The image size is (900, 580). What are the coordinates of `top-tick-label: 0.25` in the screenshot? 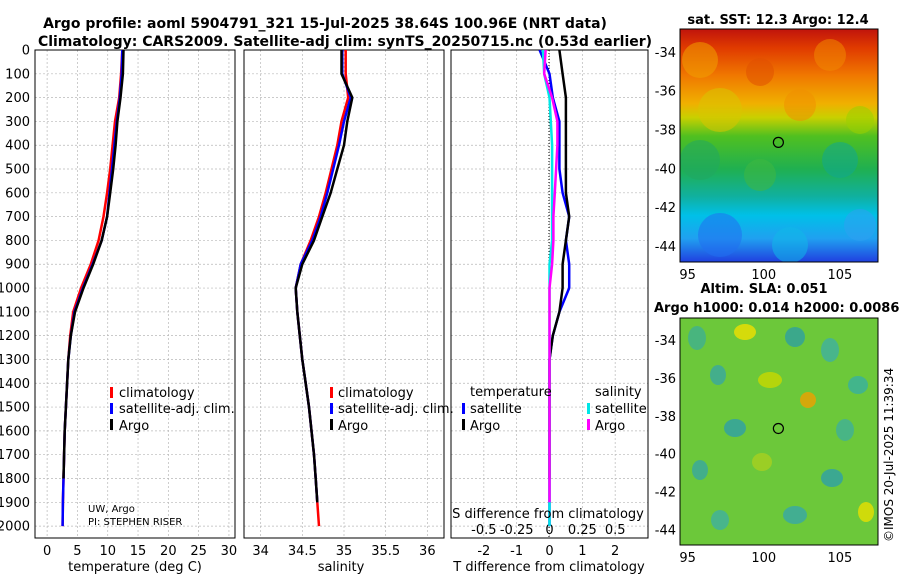 It's located at (582, 530).